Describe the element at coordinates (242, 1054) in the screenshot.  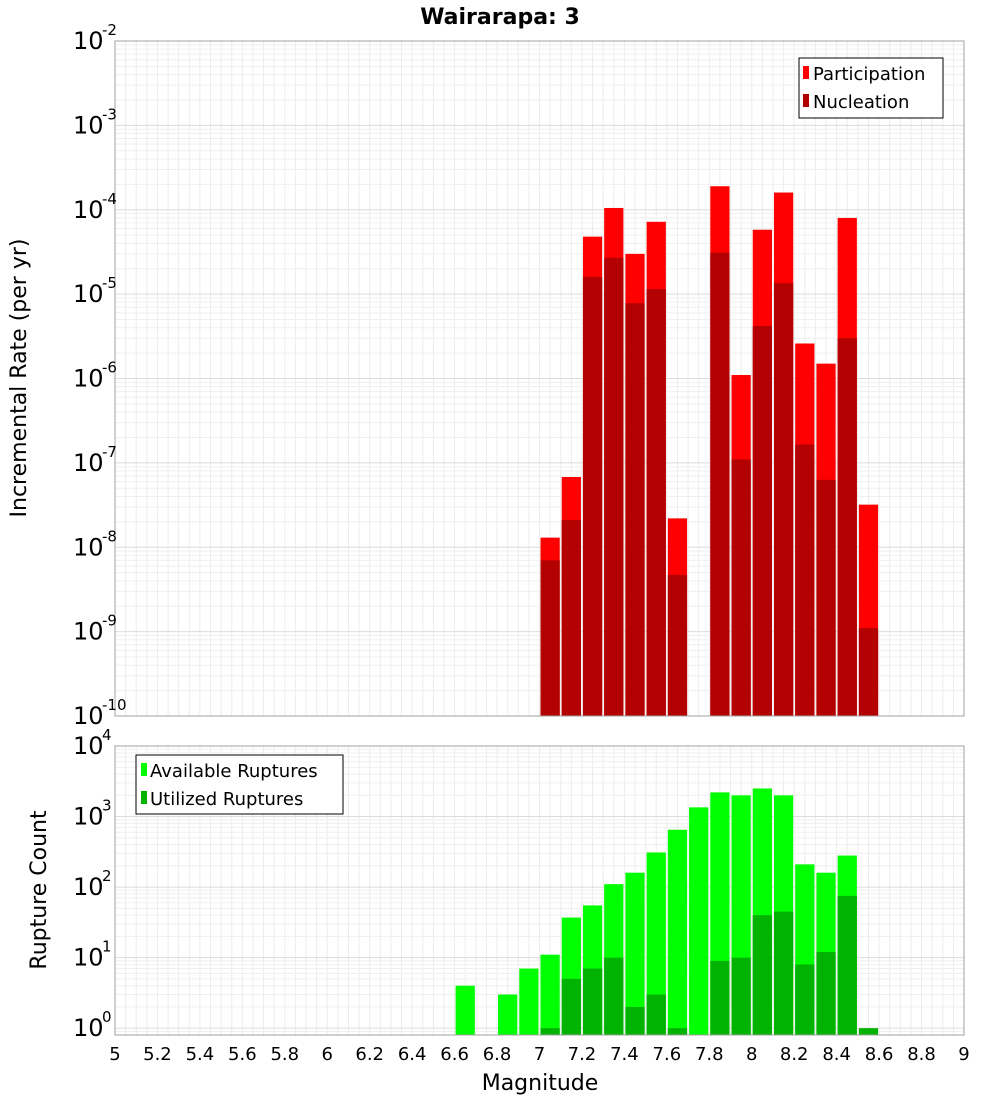
I see `x-tick-label: 5.6` at that location.